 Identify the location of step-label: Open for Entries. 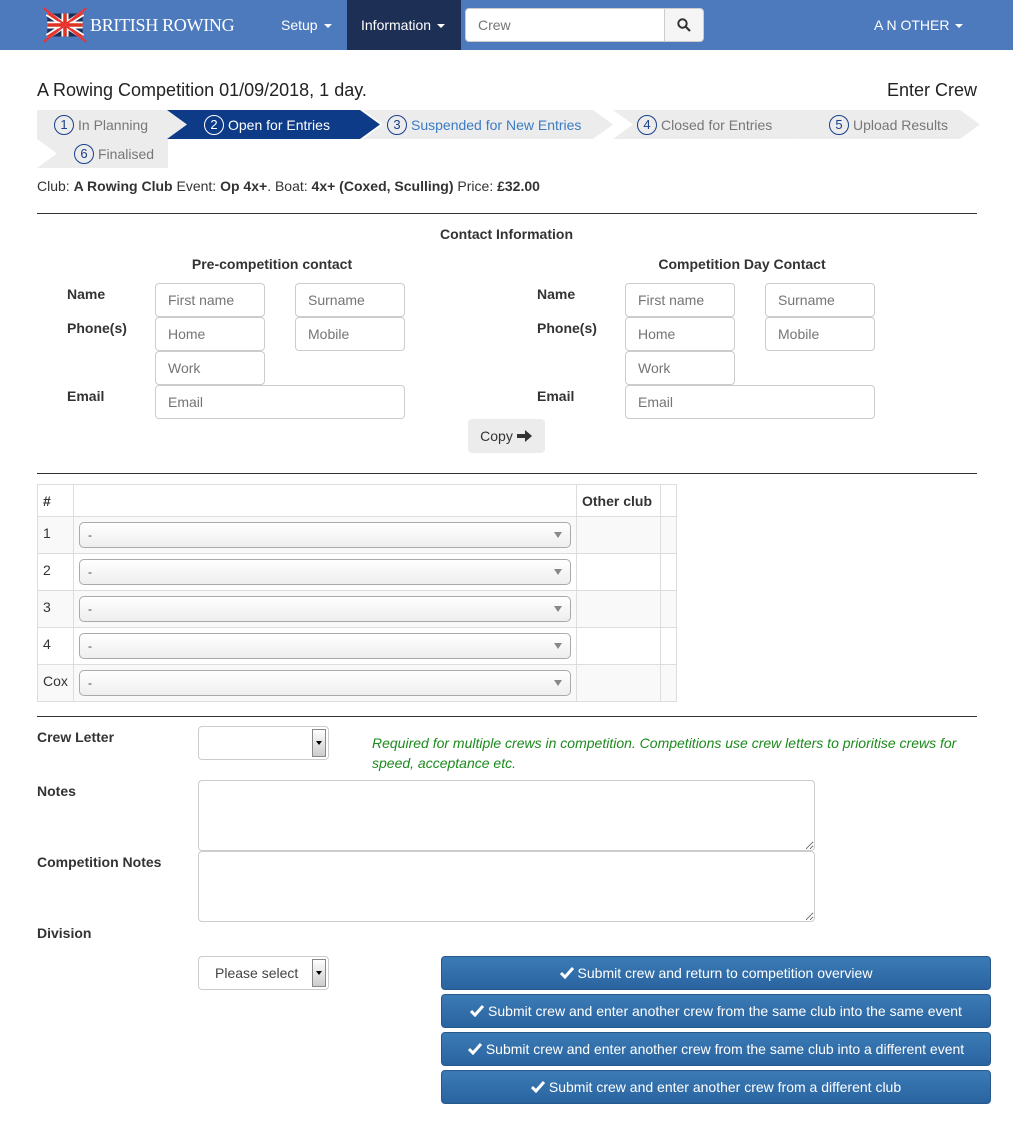
(279, 124).